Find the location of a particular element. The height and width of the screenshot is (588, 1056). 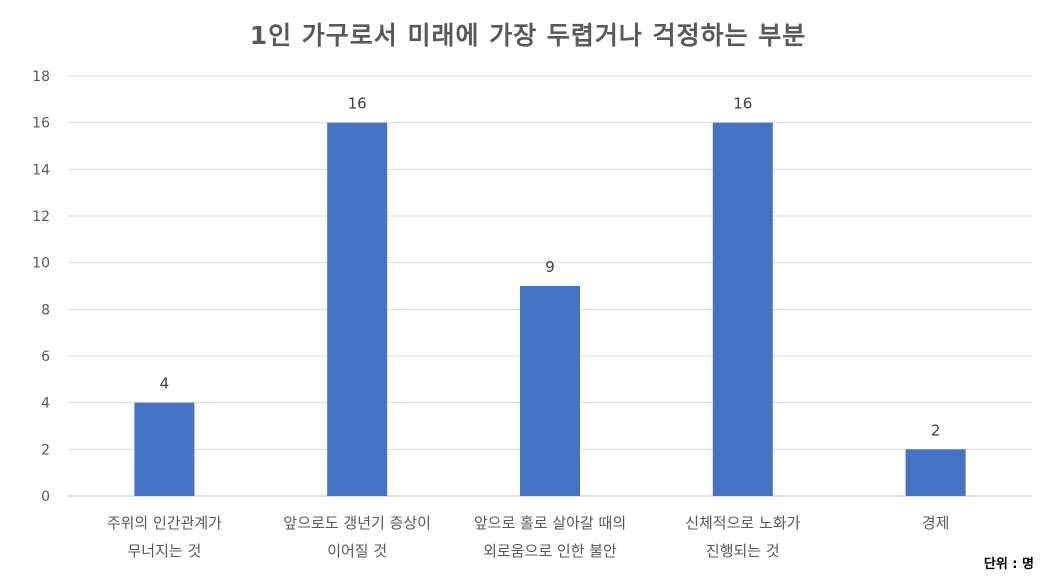

data-label: 4 is located at coordinates (165, 384).